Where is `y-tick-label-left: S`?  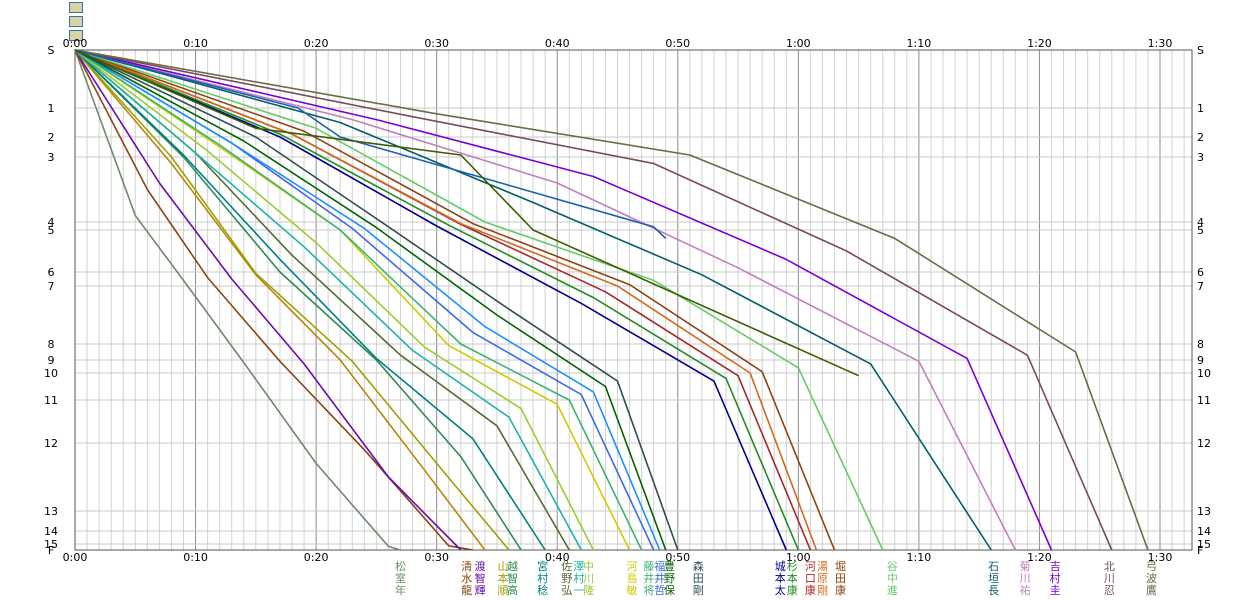 y-tick-label-left: S is located at coordinates (51, 50).